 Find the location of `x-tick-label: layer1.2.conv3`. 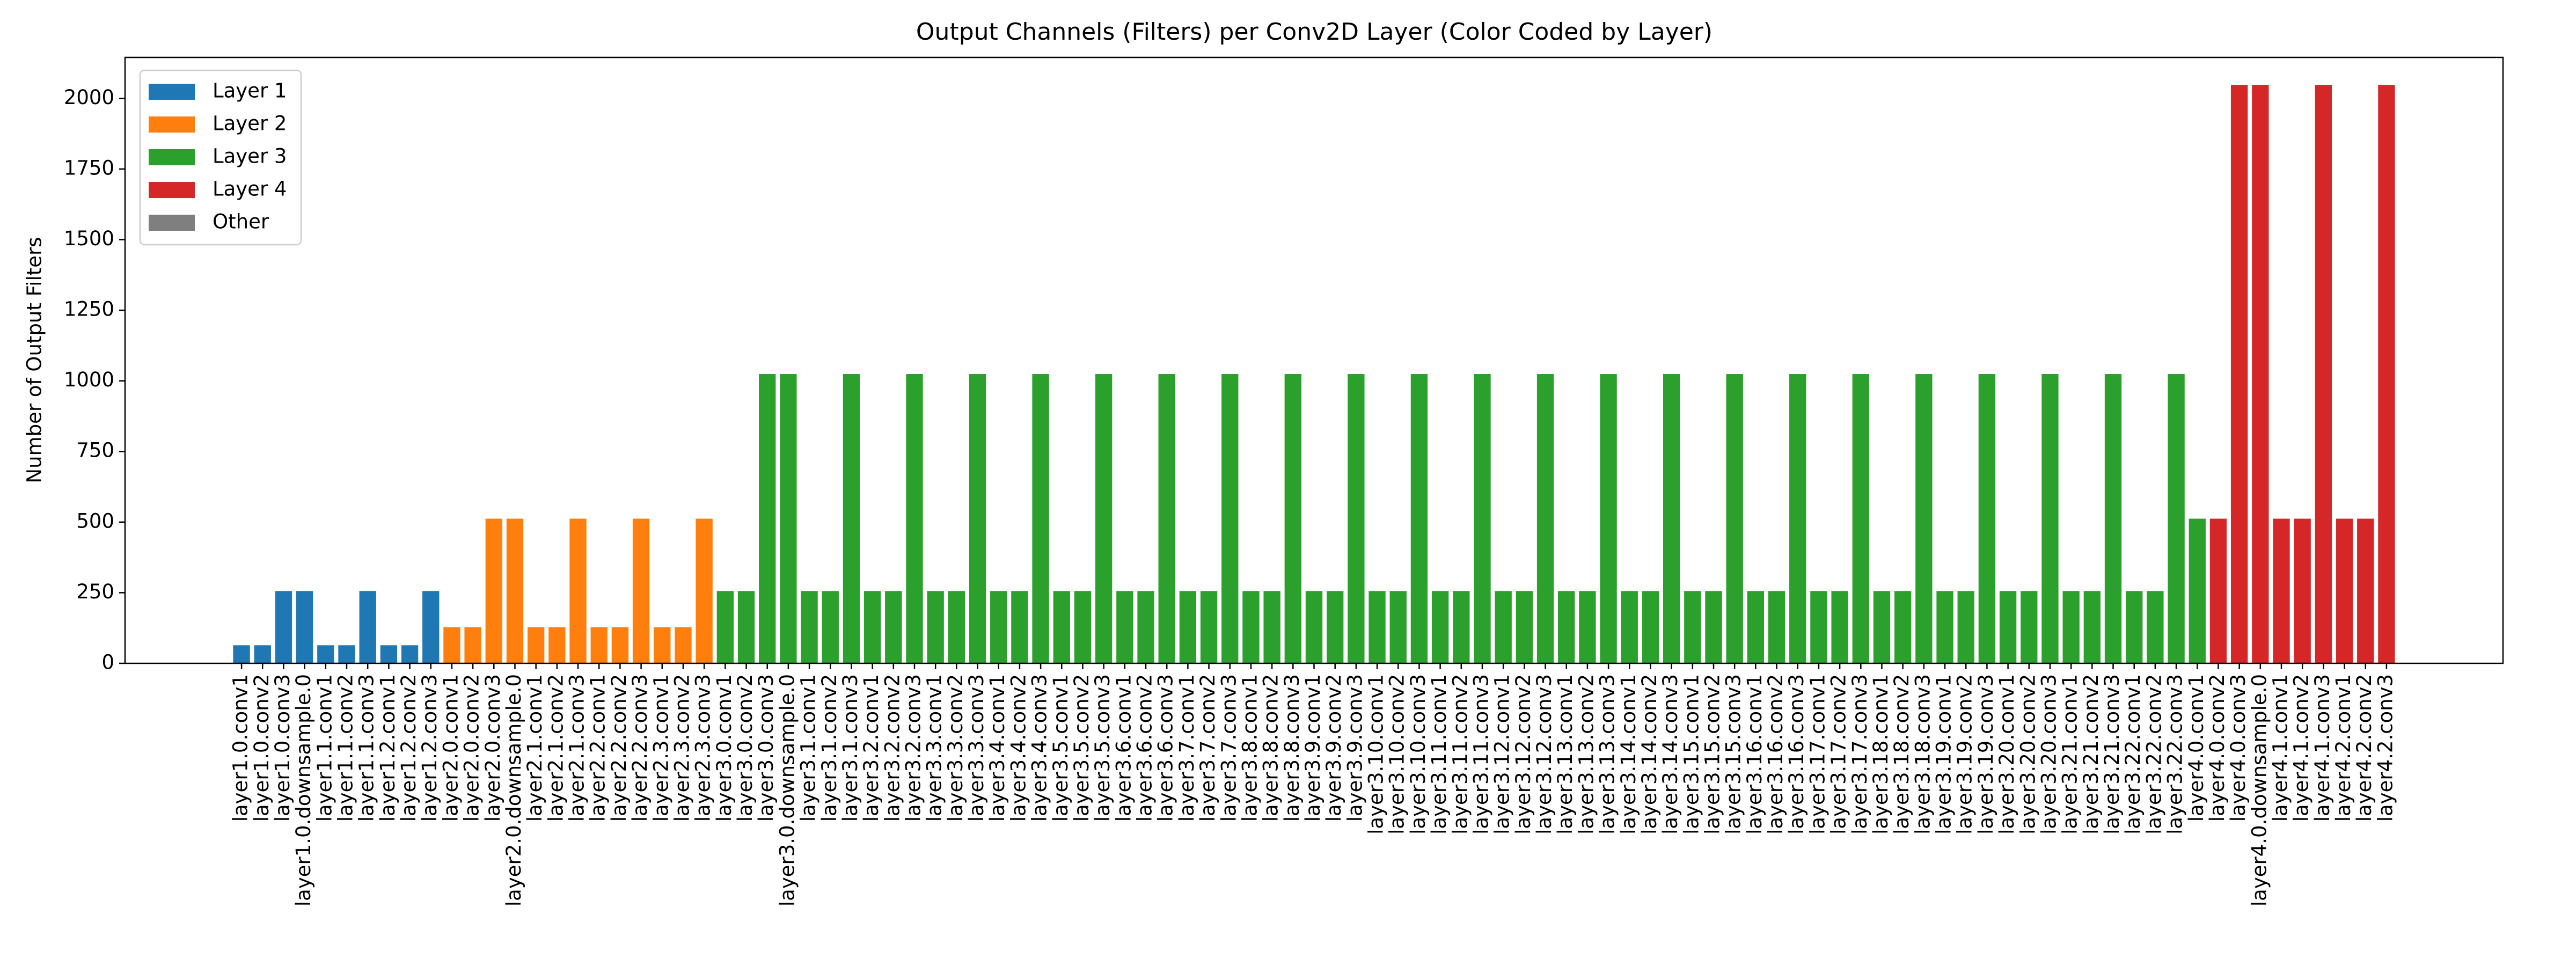

x-tick-label: layer1.2.conv3 is located at coordinates (429, 748).